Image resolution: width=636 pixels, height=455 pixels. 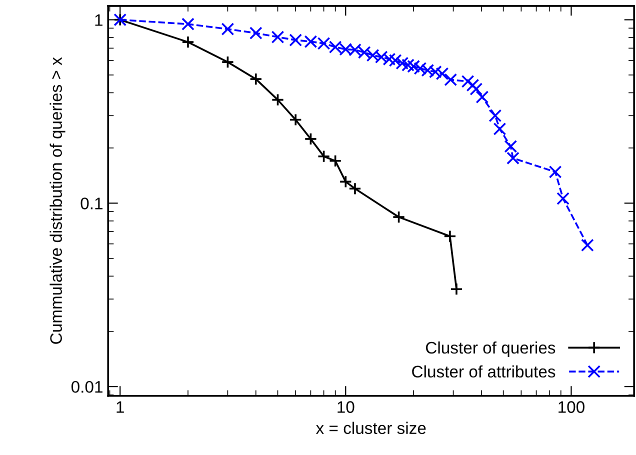 What do you see at coordinates (491, 349) in the screenshot?
I see `legend-label: Cluster of queries` at bounding box center [491, 349].